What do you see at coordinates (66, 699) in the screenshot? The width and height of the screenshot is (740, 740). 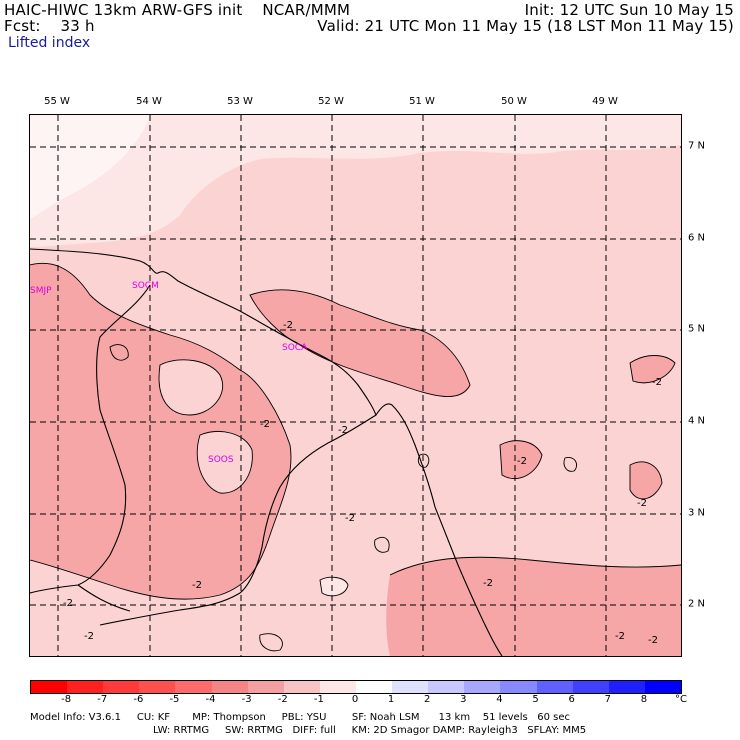 I see `colorbar-tick-label: -8` at bounding box center [66, 699].